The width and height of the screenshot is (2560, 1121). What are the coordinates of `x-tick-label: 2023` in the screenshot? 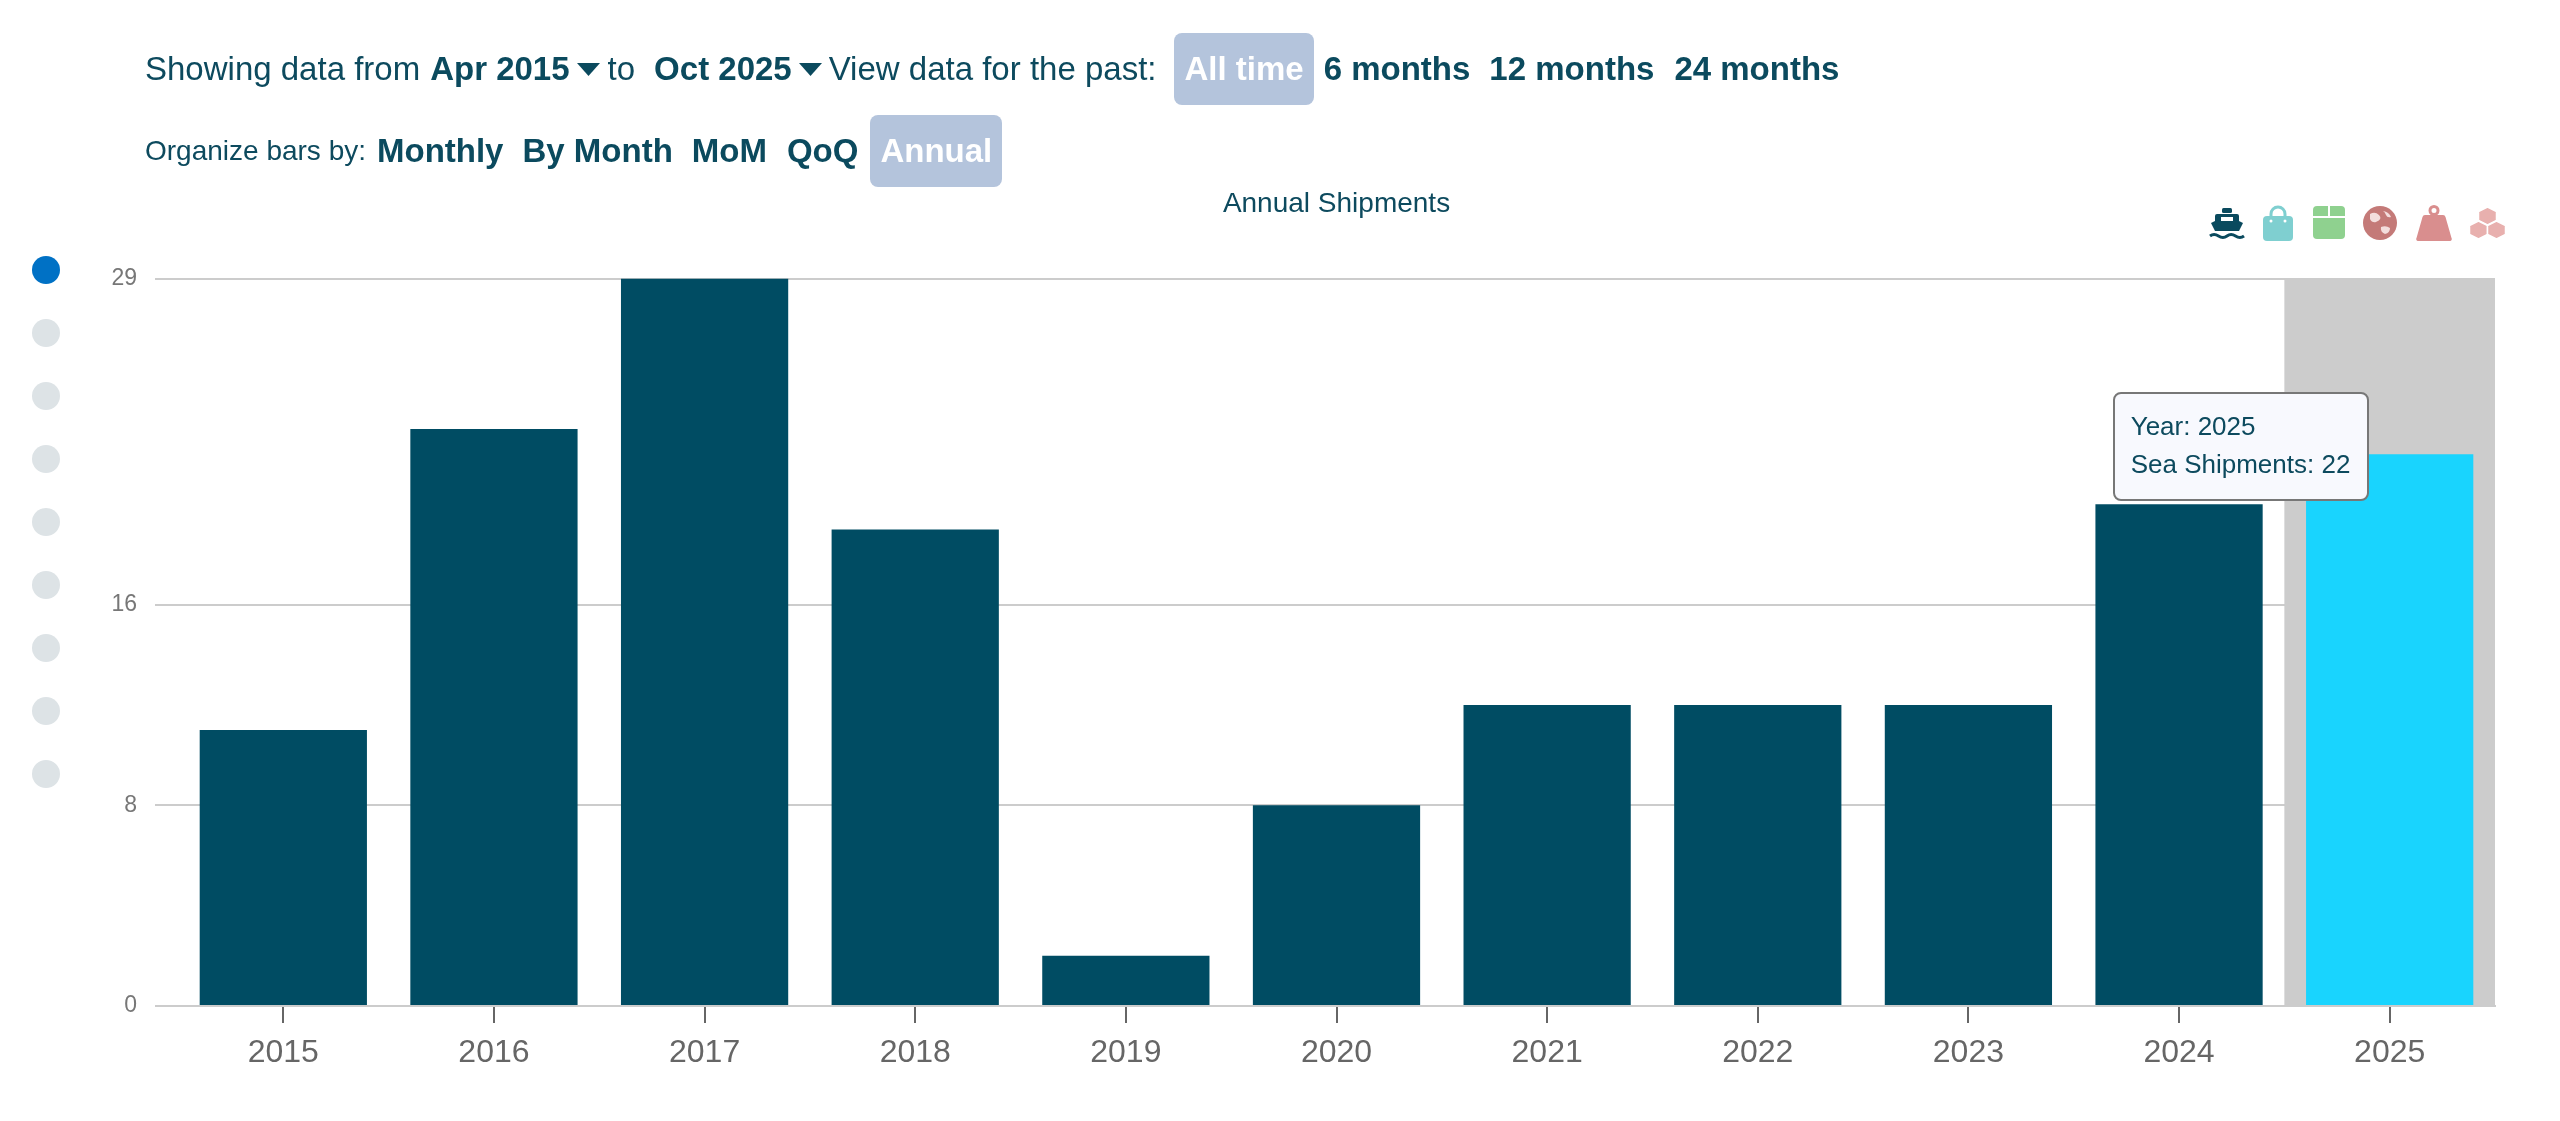 It's located at (1968, 1051).